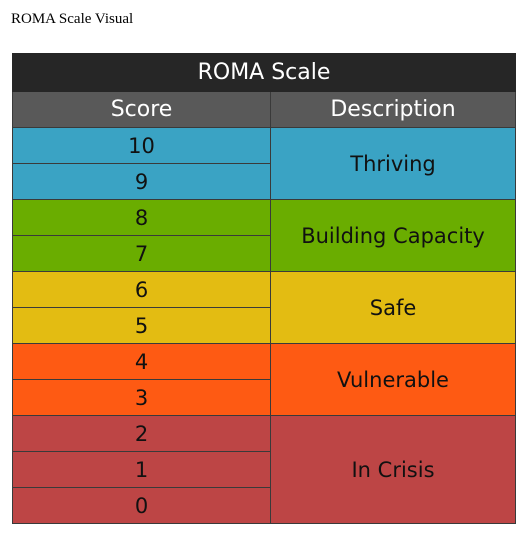 The width and height of the screenshot is (526, 538). What do you see at coordinates (393, 307) in the screenshot?
I see `description-cell: Safe` at bounding box center [393, 307].